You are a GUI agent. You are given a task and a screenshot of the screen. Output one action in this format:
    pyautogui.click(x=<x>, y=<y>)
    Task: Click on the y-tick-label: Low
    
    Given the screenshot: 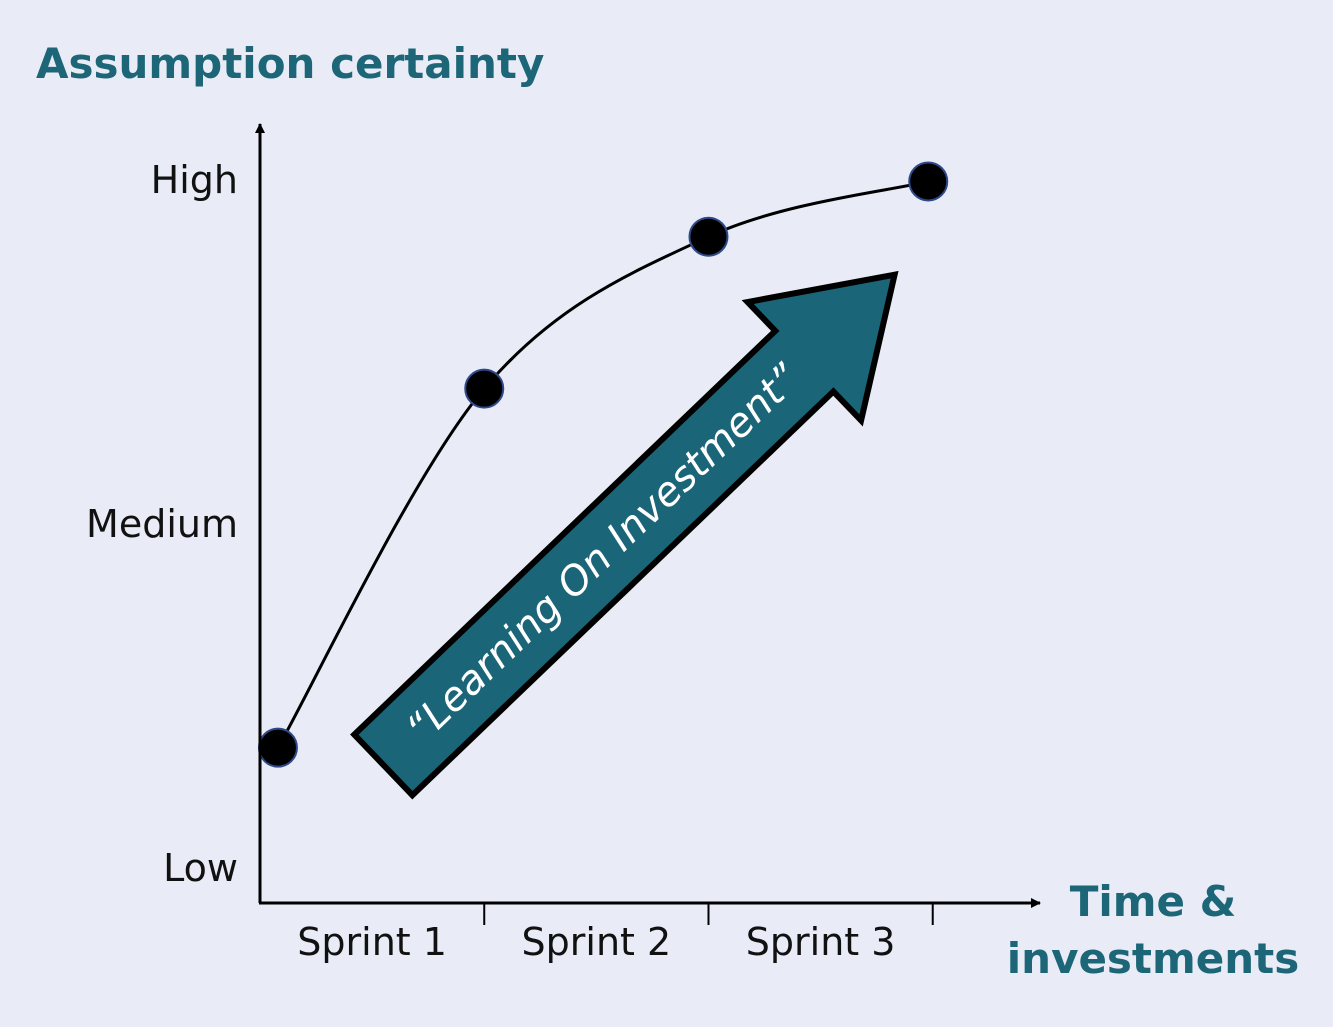 What is the action you would take?
    pyautogui.click(x=200, y=868)
    